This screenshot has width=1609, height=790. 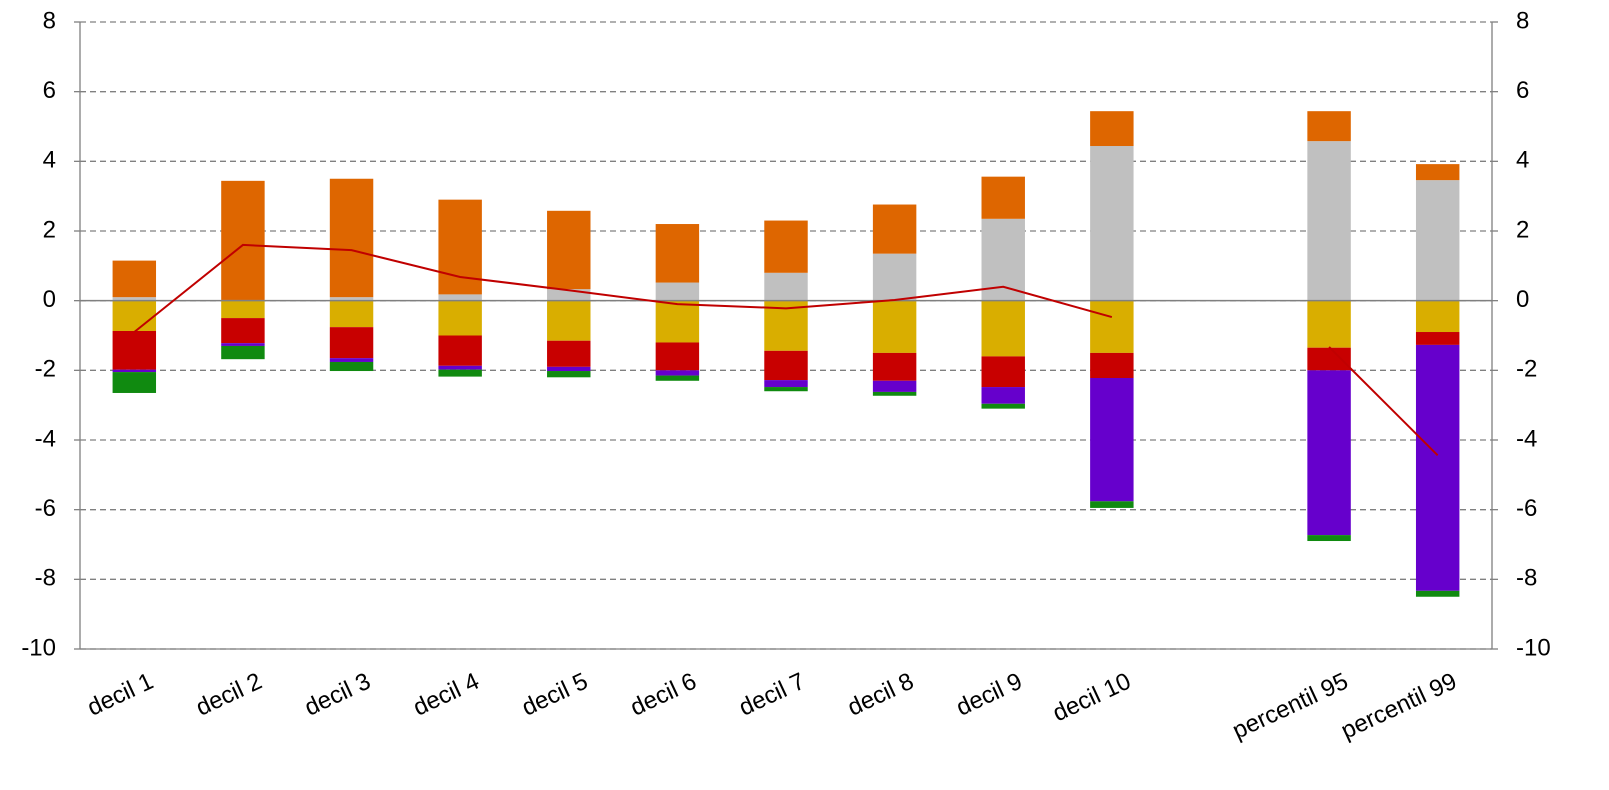 What do you see at coordinates (1533, 647) in the screenshot?
I see `y2-tick-label: -10` at bounding box center [1533, 647].